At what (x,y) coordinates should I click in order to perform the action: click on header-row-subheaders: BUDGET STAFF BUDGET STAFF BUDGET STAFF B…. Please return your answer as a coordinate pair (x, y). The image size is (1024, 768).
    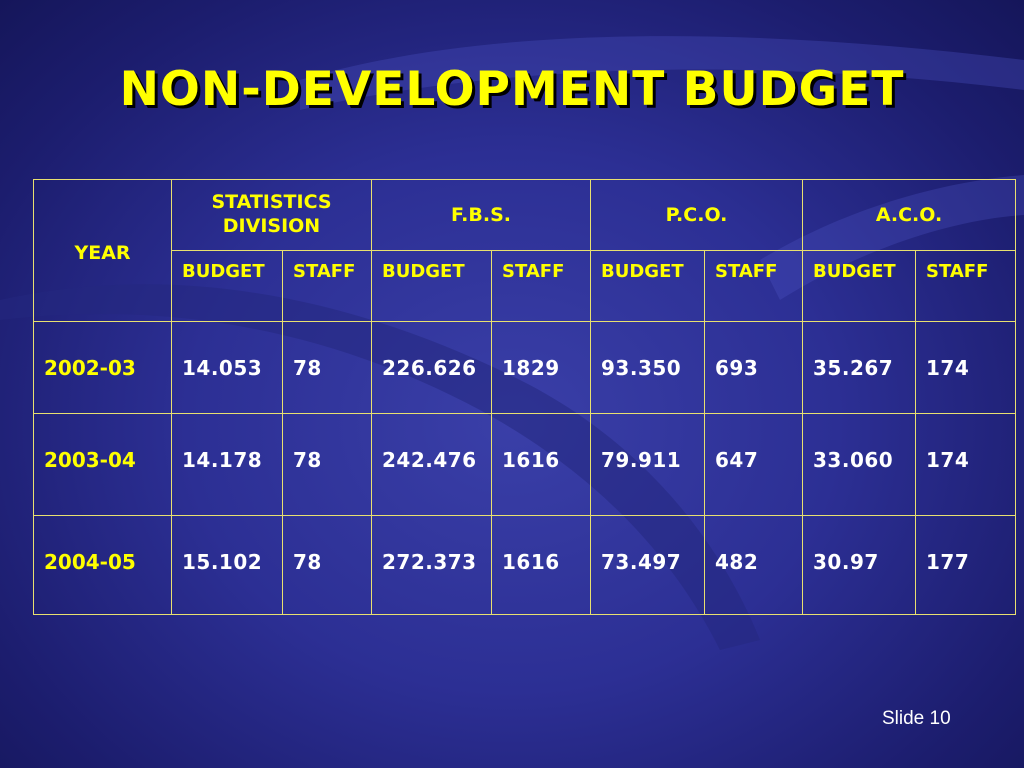
    Looking at the image, I should click on (525, 286).